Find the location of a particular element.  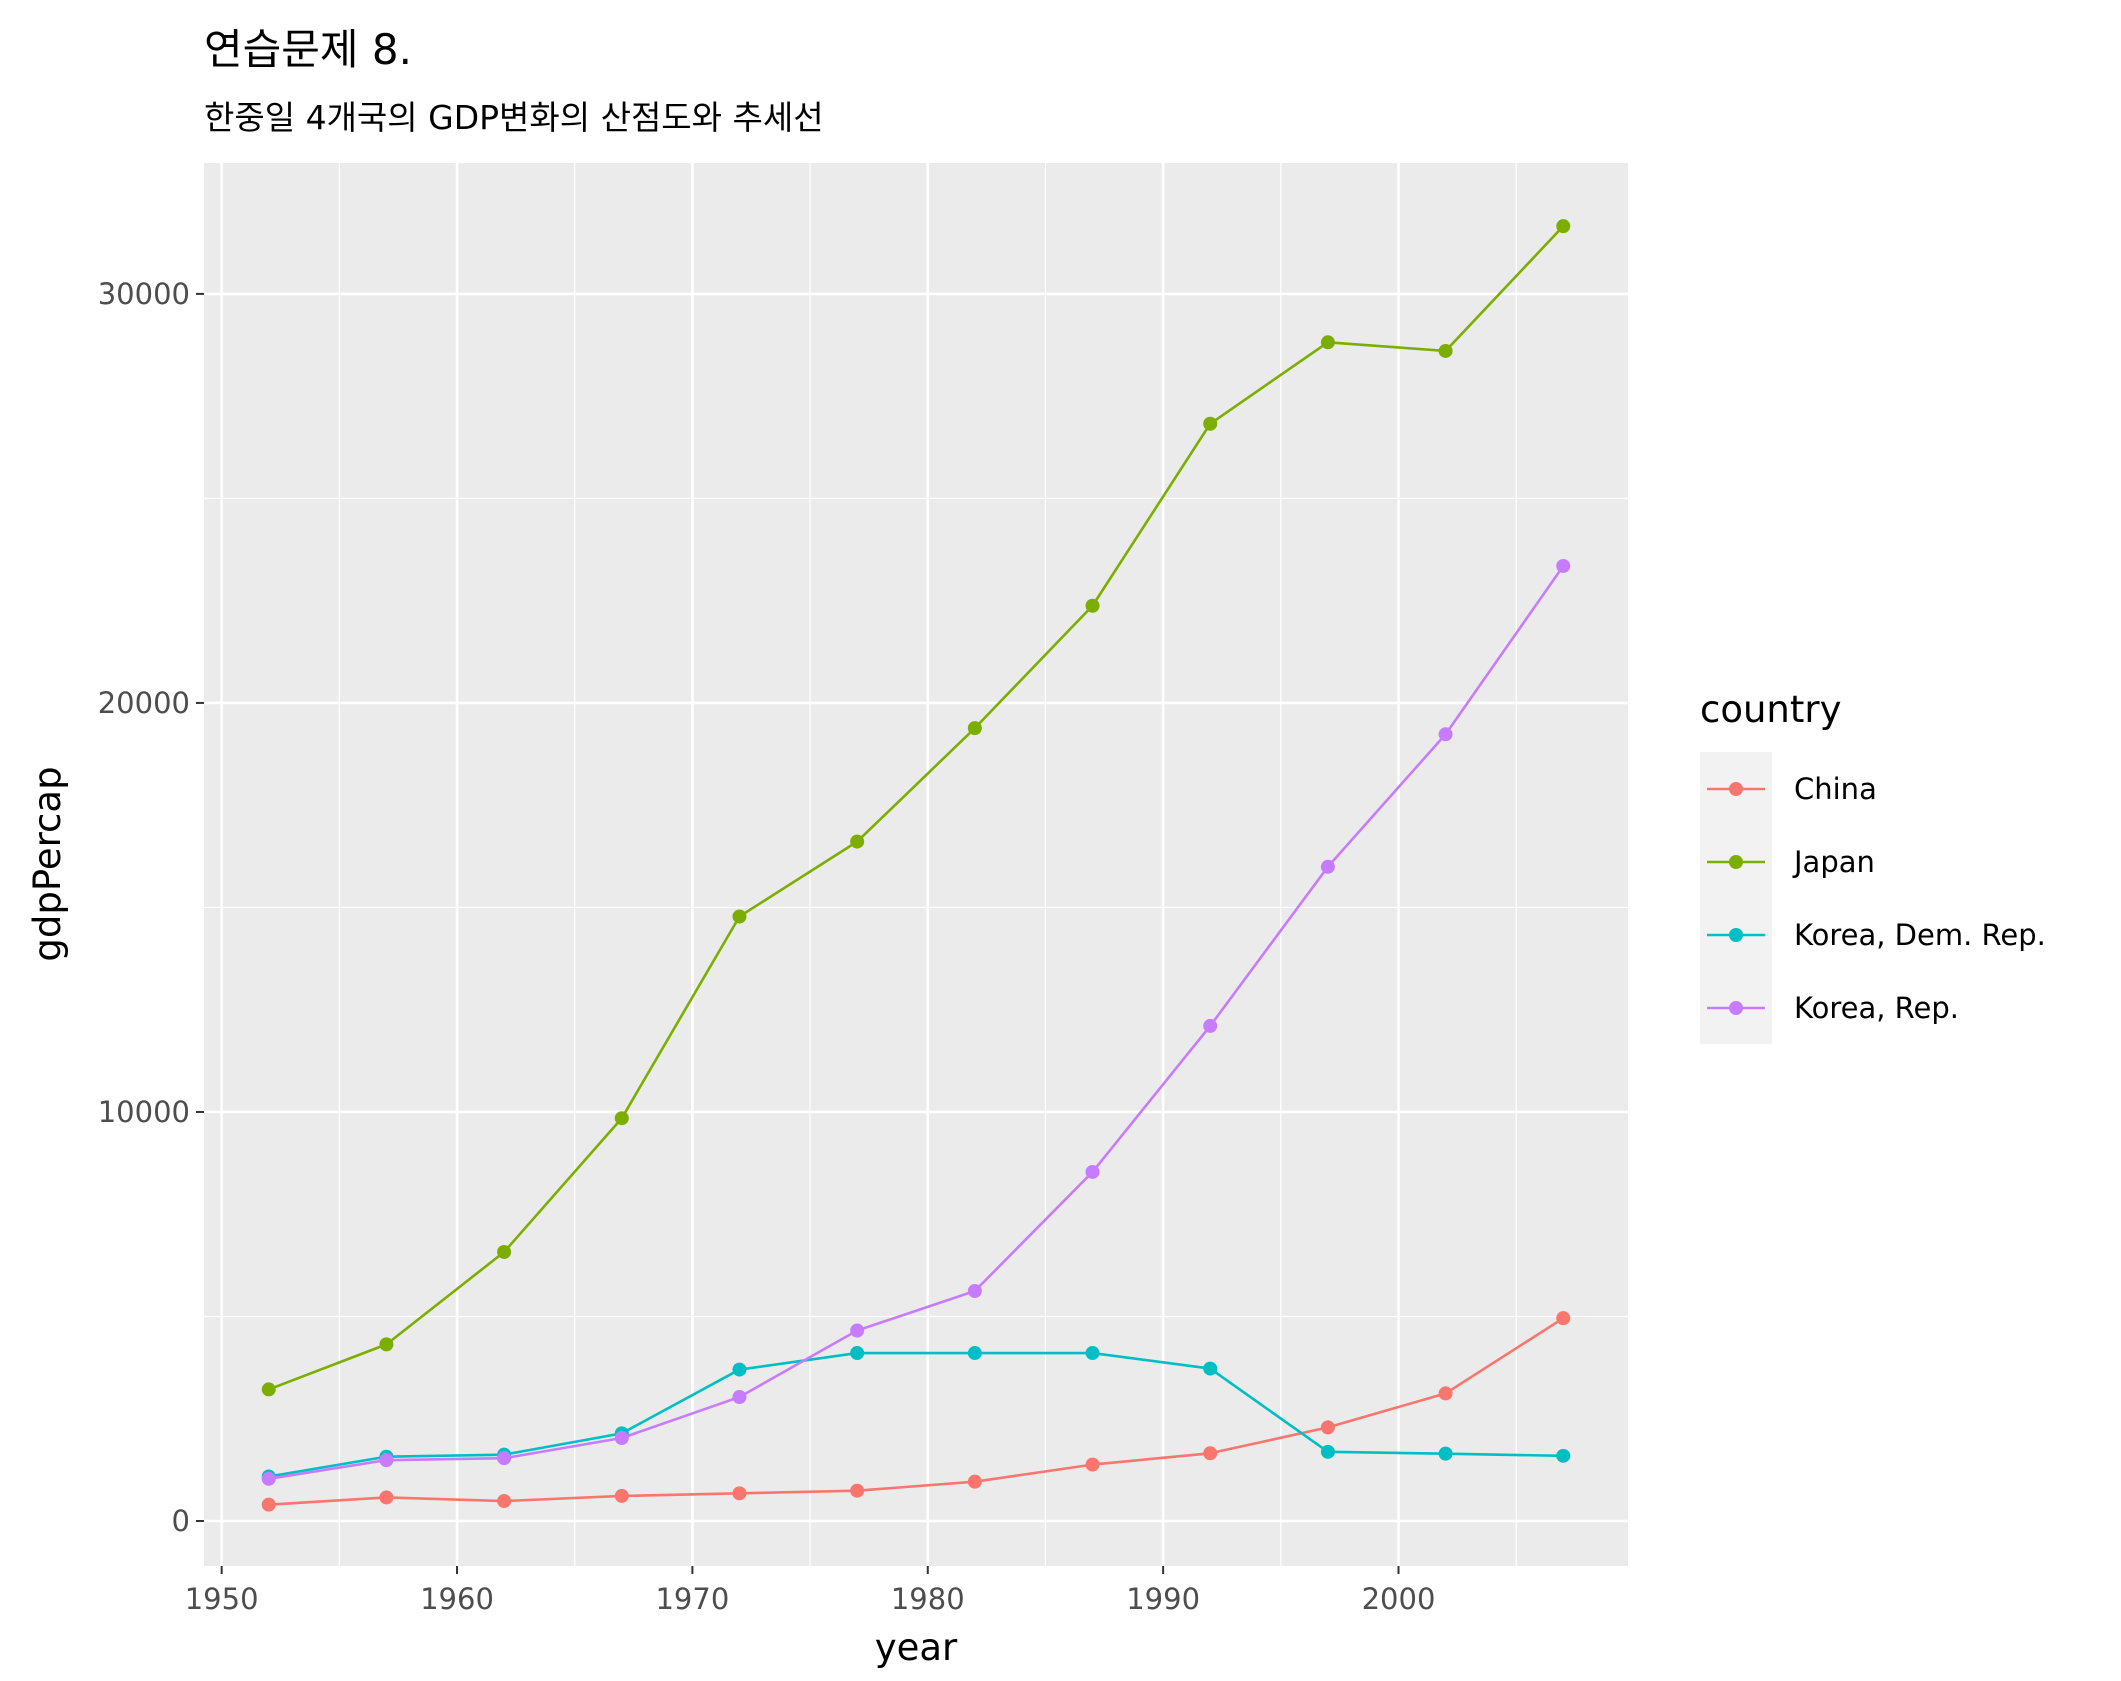

y-axis-title: gdpPercap is located at coordinates (47, 863).